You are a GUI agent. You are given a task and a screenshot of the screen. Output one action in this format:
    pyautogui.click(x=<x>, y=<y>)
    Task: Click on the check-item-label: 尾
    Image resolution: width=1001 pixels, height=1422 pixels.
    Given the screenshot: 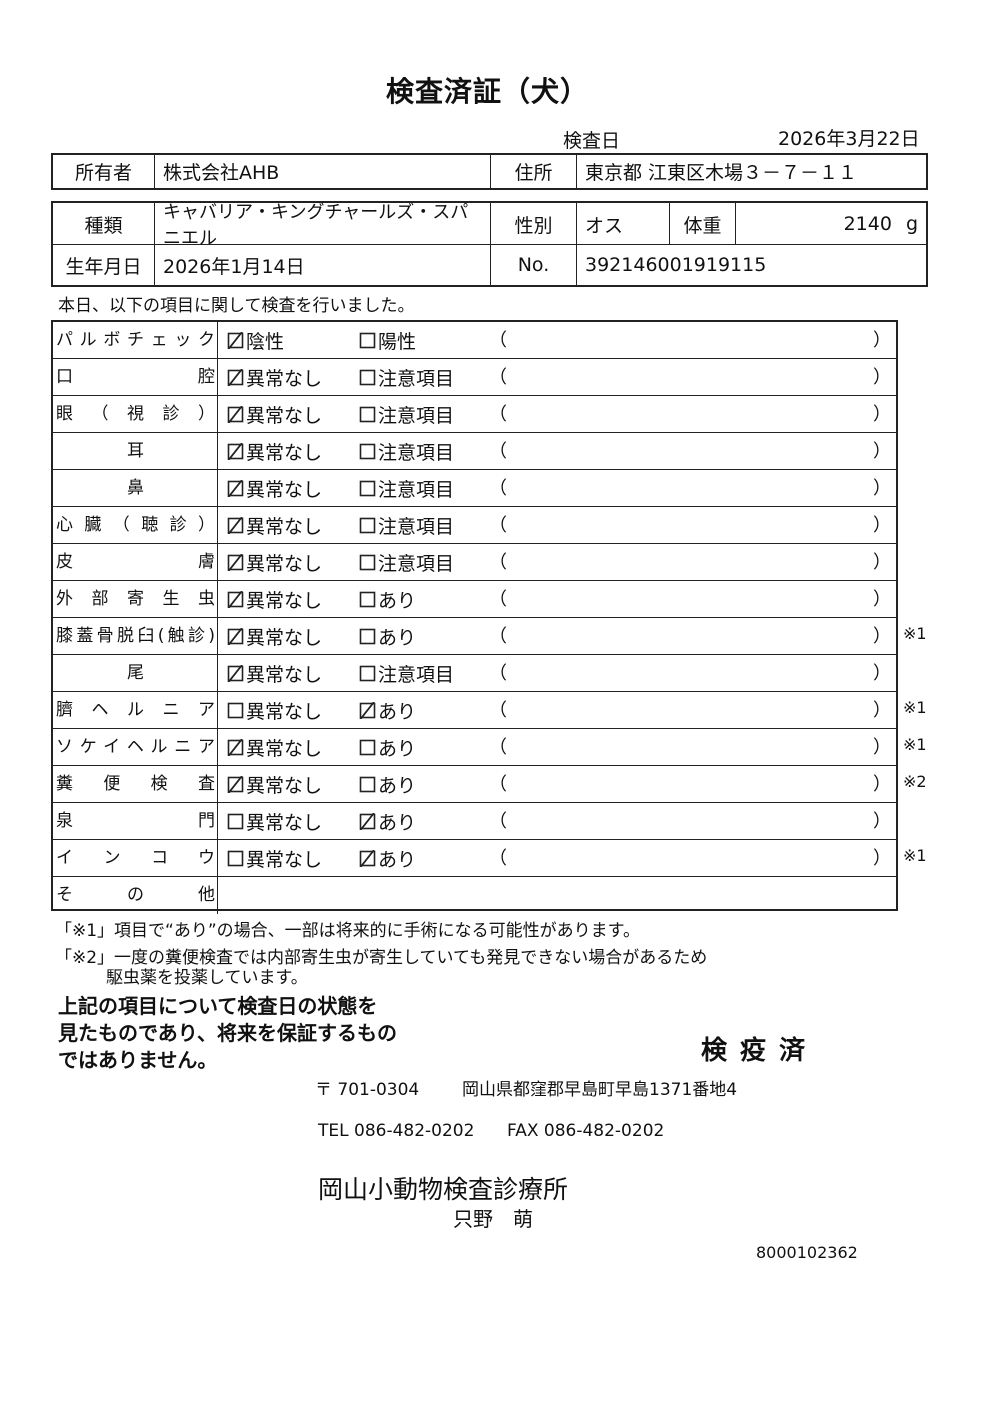 What is the action you would take?
    pyautogui.click(x=137, y=673)
    